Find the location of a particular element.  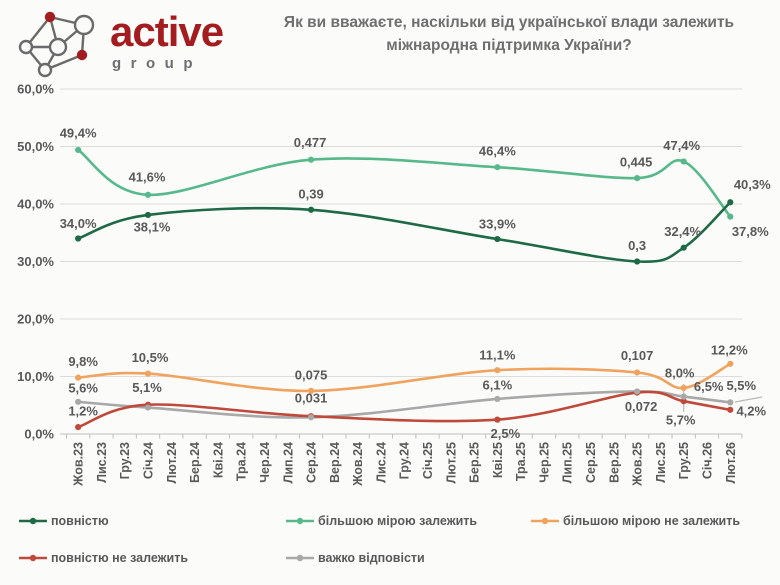

data-point-label: 0,107 is located at coordinates (637, 355).